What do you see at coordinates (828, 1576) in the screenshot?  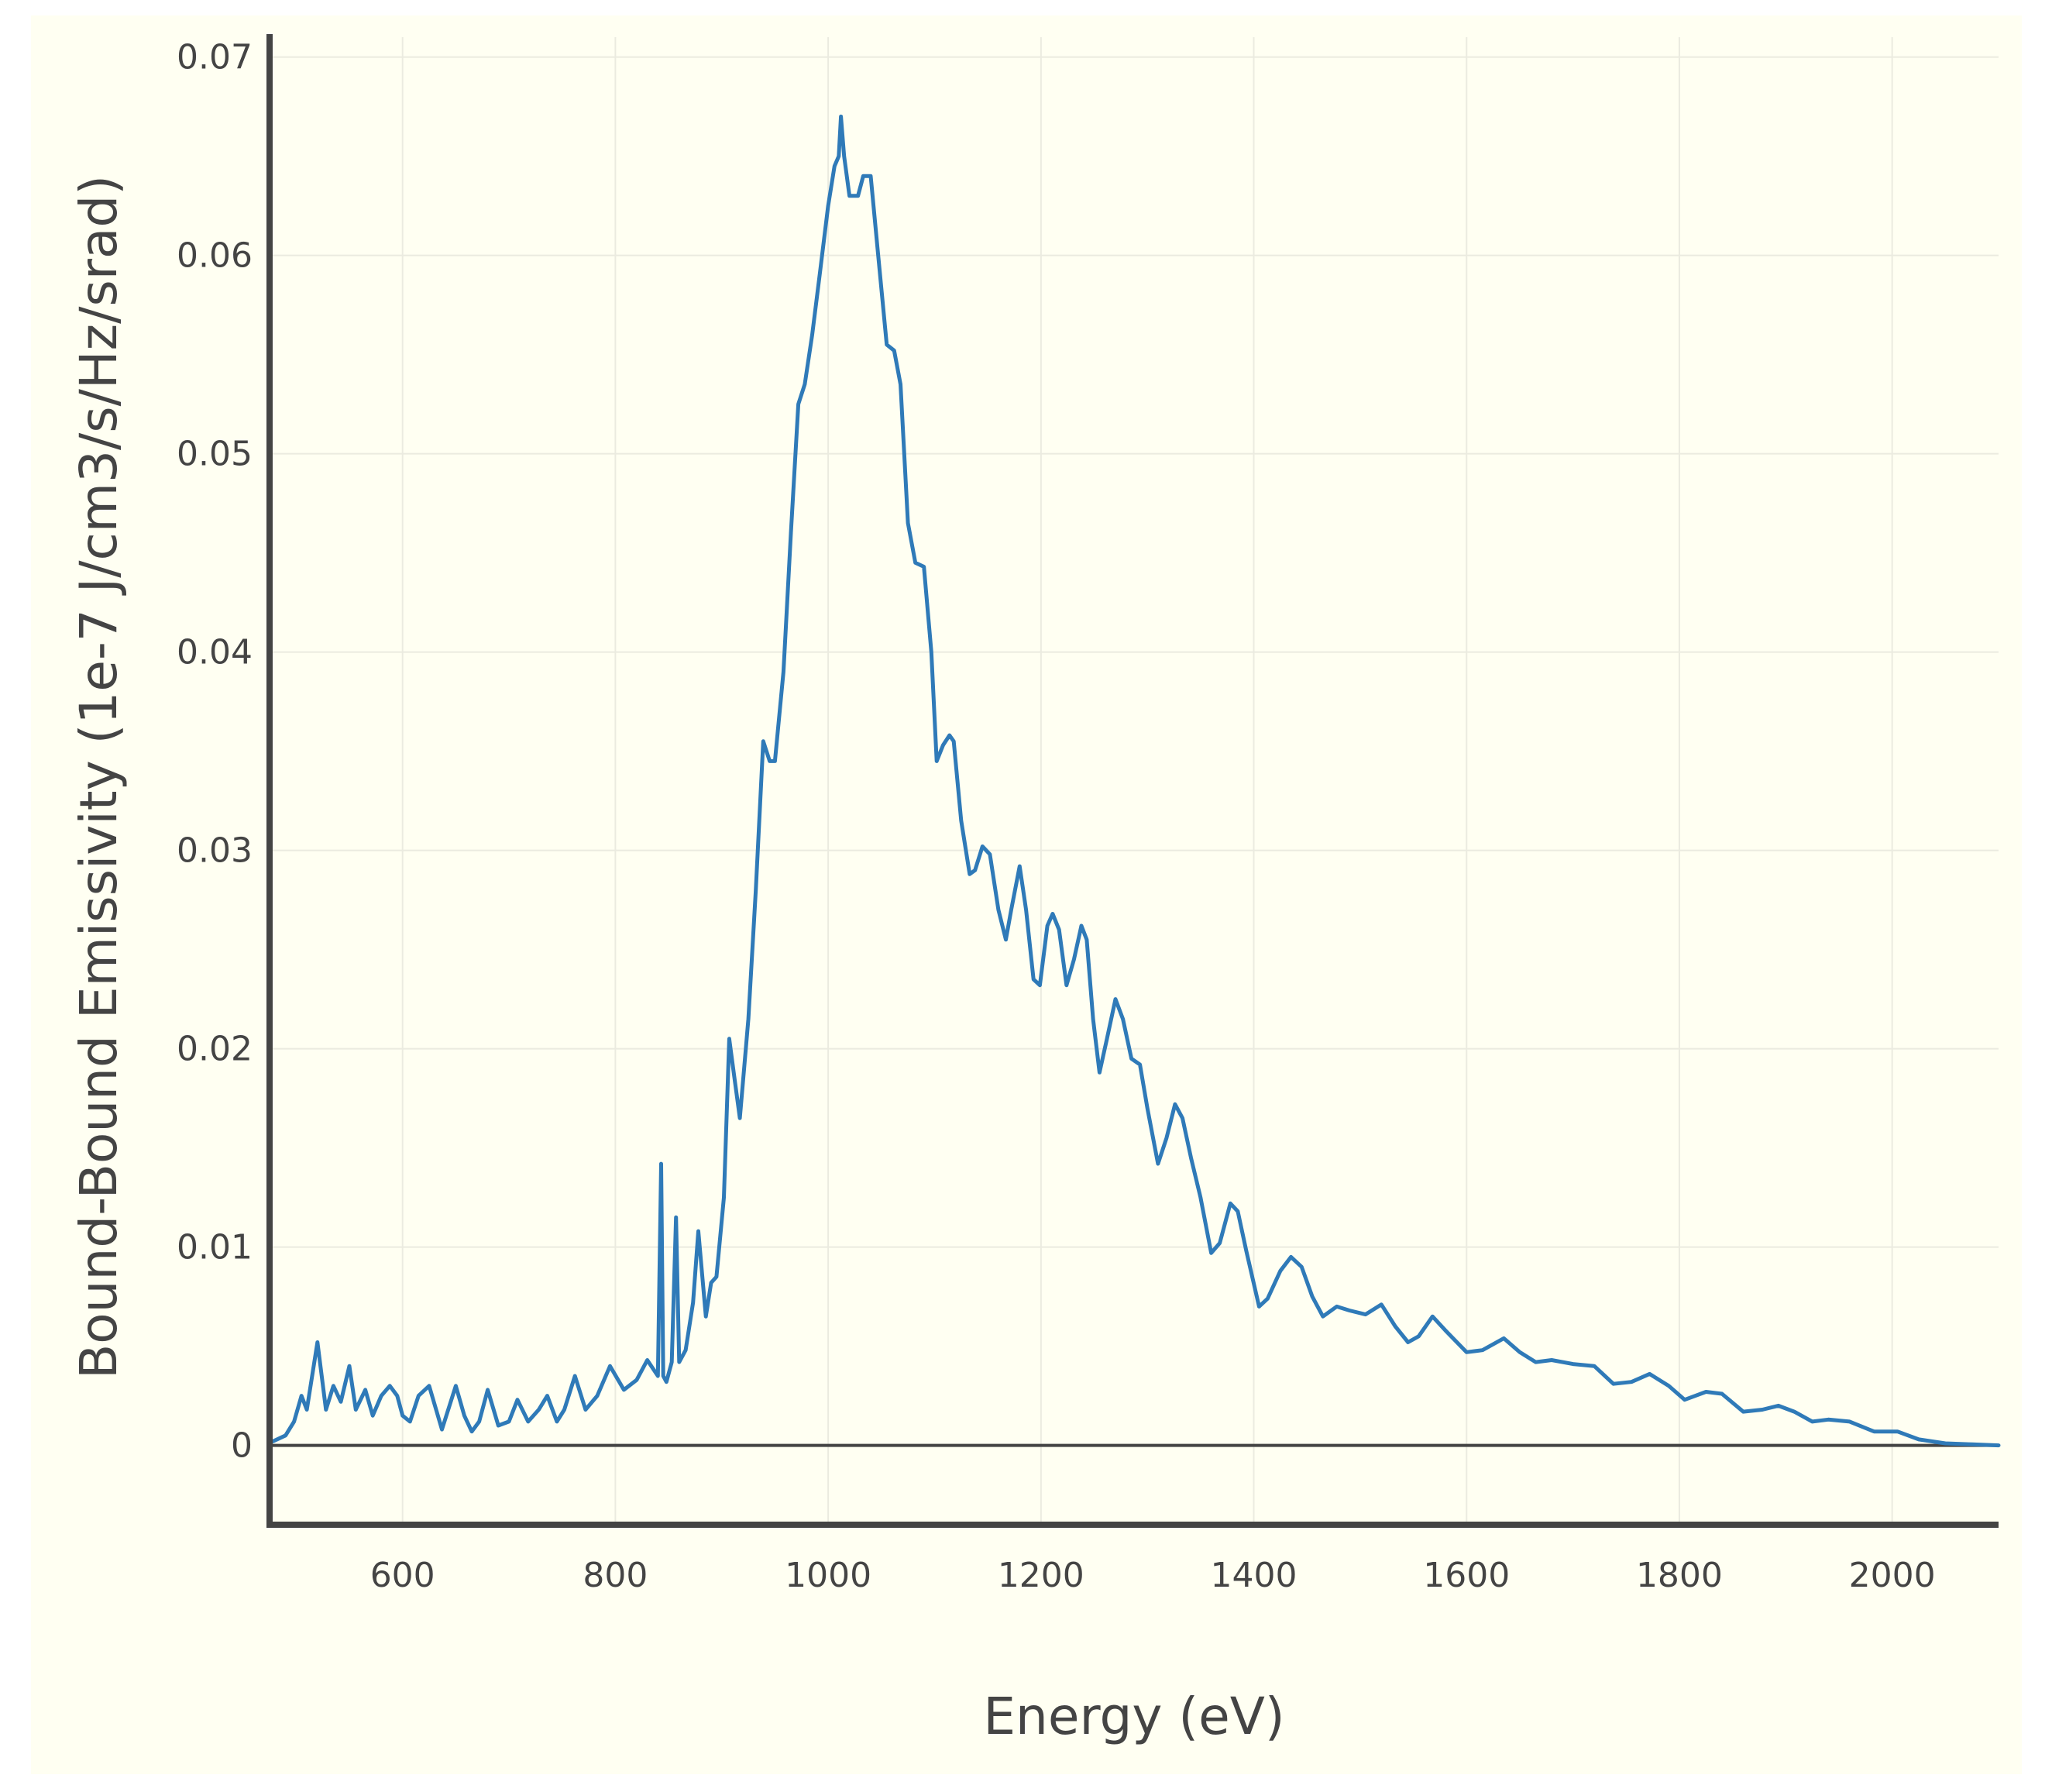 I see `x-tick-label: 1000` at bounding box center [828, 1576].